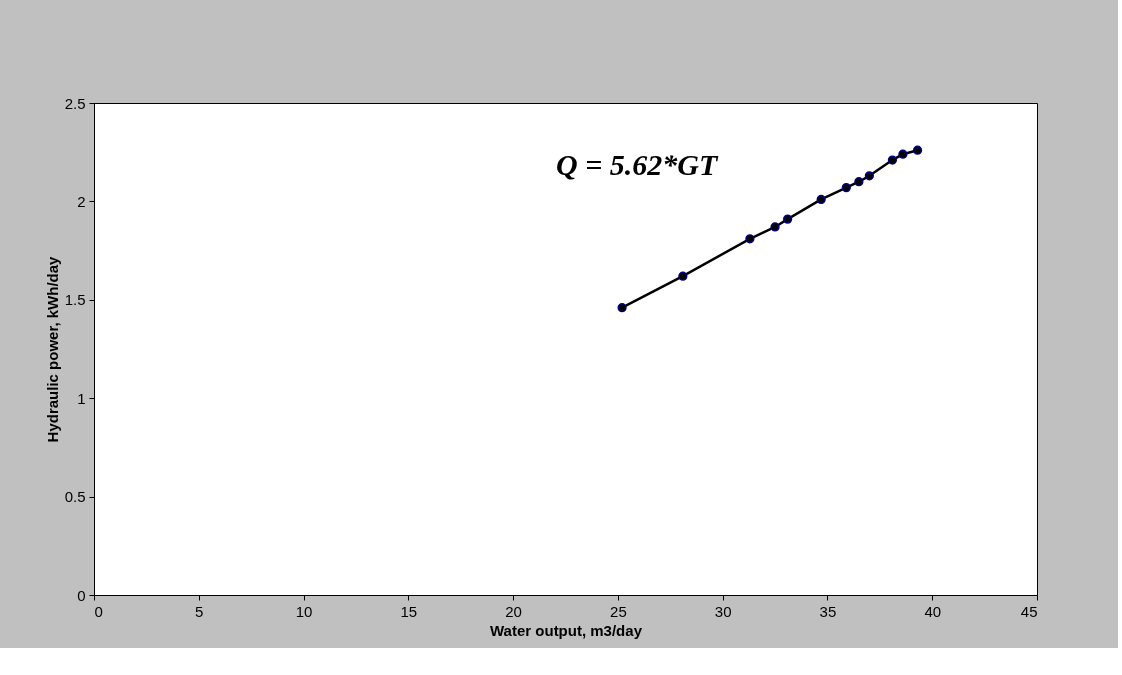 This screenshot has height=675, width=1122. Describe the element at coordinates (566, 630) in the screenshot. I see `x-axis-title: Water output, m3/day` at that location.